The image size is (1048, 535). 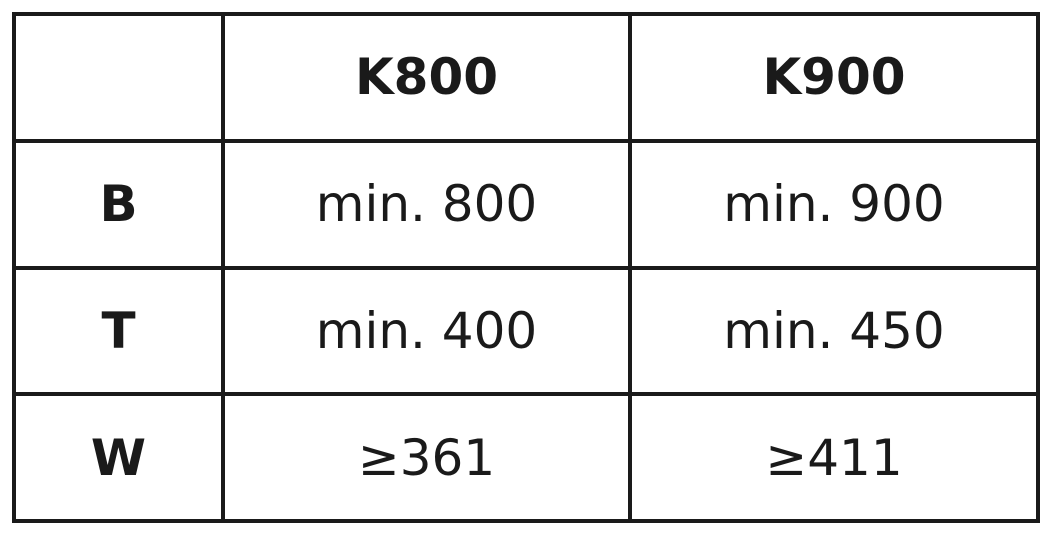 I want to click on header-cell-empty, so click(x=118, y=77).